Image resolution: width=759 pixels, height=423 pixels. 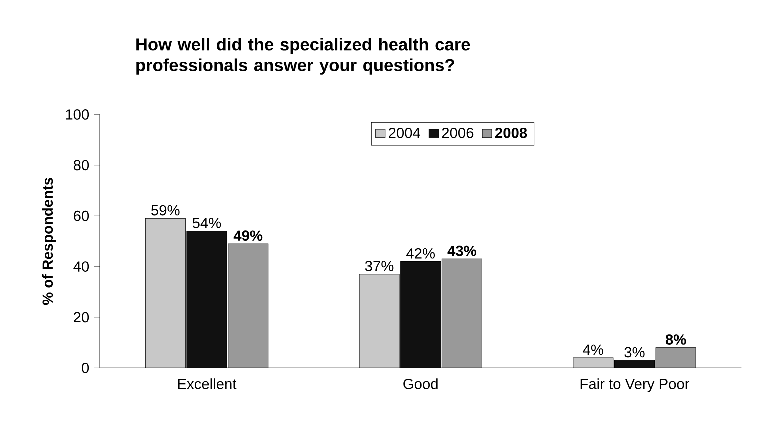 What do you see at coordinates (82, 317) in the screenshot?
I see `y-tick-label: 20` at bounding box center [82, 317].